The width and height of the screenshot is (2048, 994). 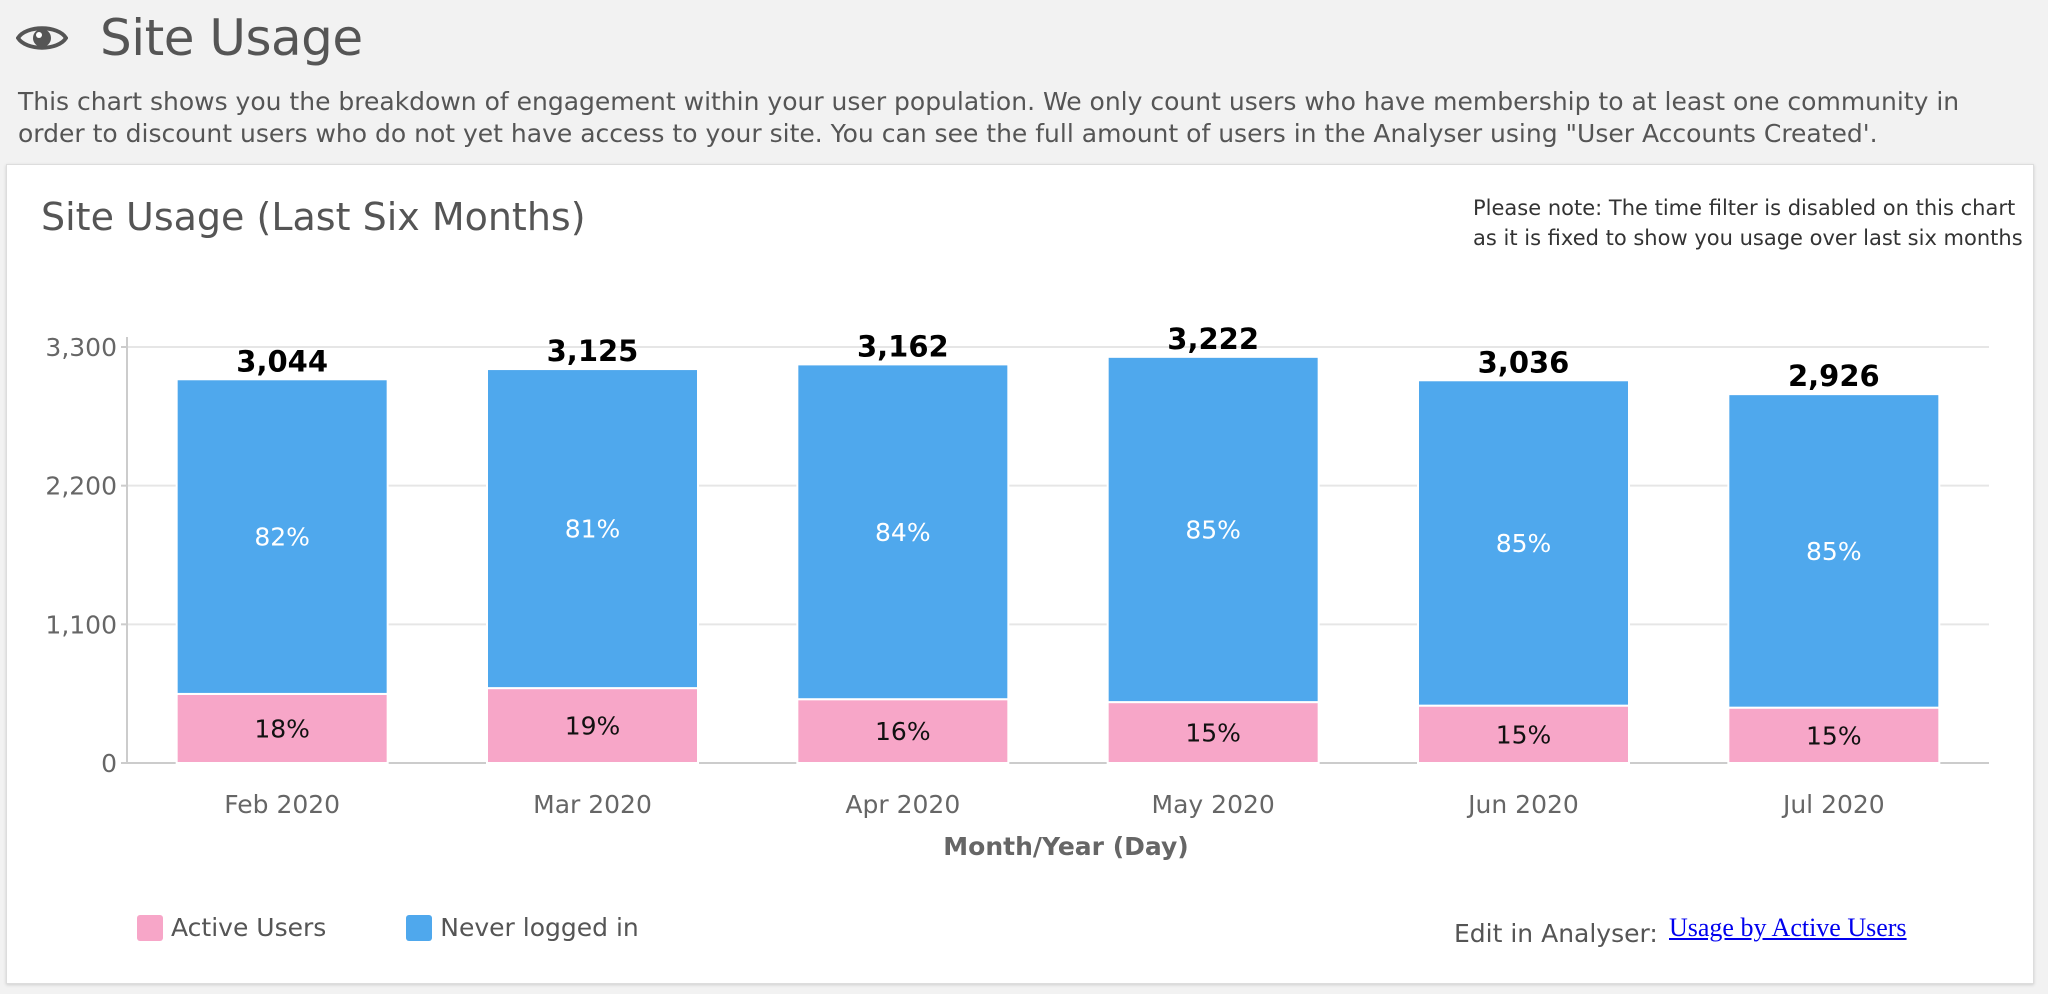 What do you see at coordinates (1065, 846) in the screenshot?
I see `x-axis-title: Month/Year (Day)` at bounding box center [1065, 846].